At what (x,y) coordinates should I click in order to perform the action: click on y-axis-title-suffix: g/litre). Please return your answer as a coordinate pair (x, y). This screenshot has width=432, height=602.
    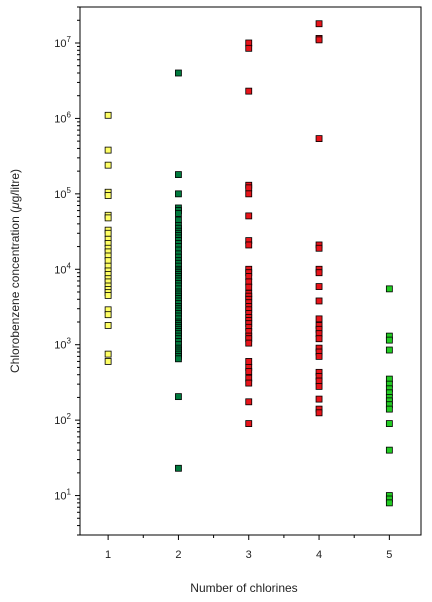
    Looking at the image, I should click on (15, 185).